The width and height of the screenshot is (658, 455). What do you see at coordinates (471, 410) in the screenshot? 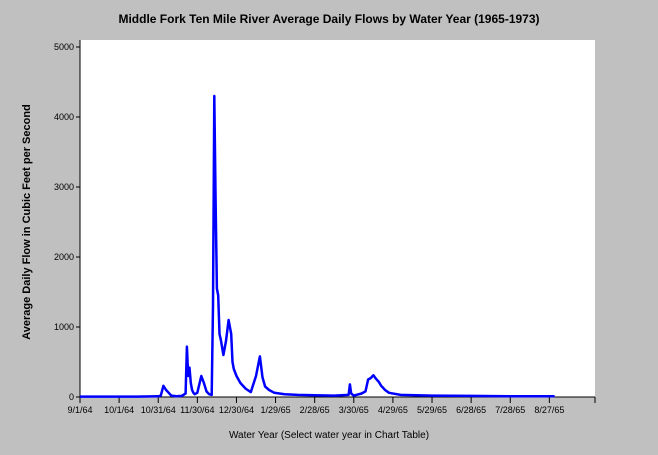
I see `x-tick-label: 6/28/65` at bounding box center [471, 410].